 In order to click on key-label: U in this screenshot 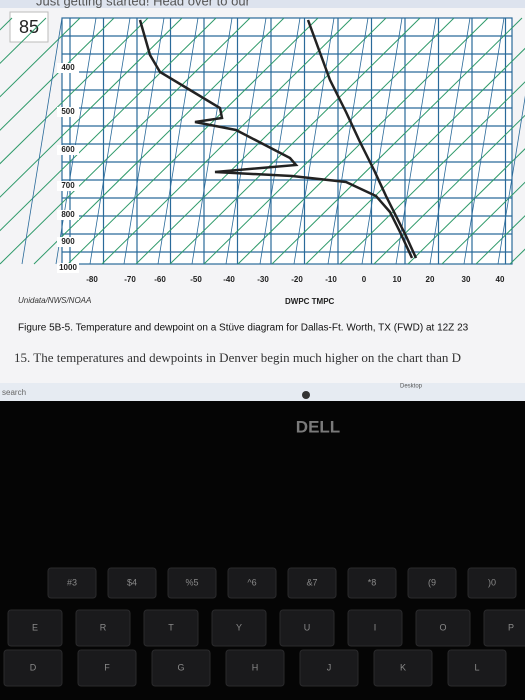, I will do `click(307, 627)`.